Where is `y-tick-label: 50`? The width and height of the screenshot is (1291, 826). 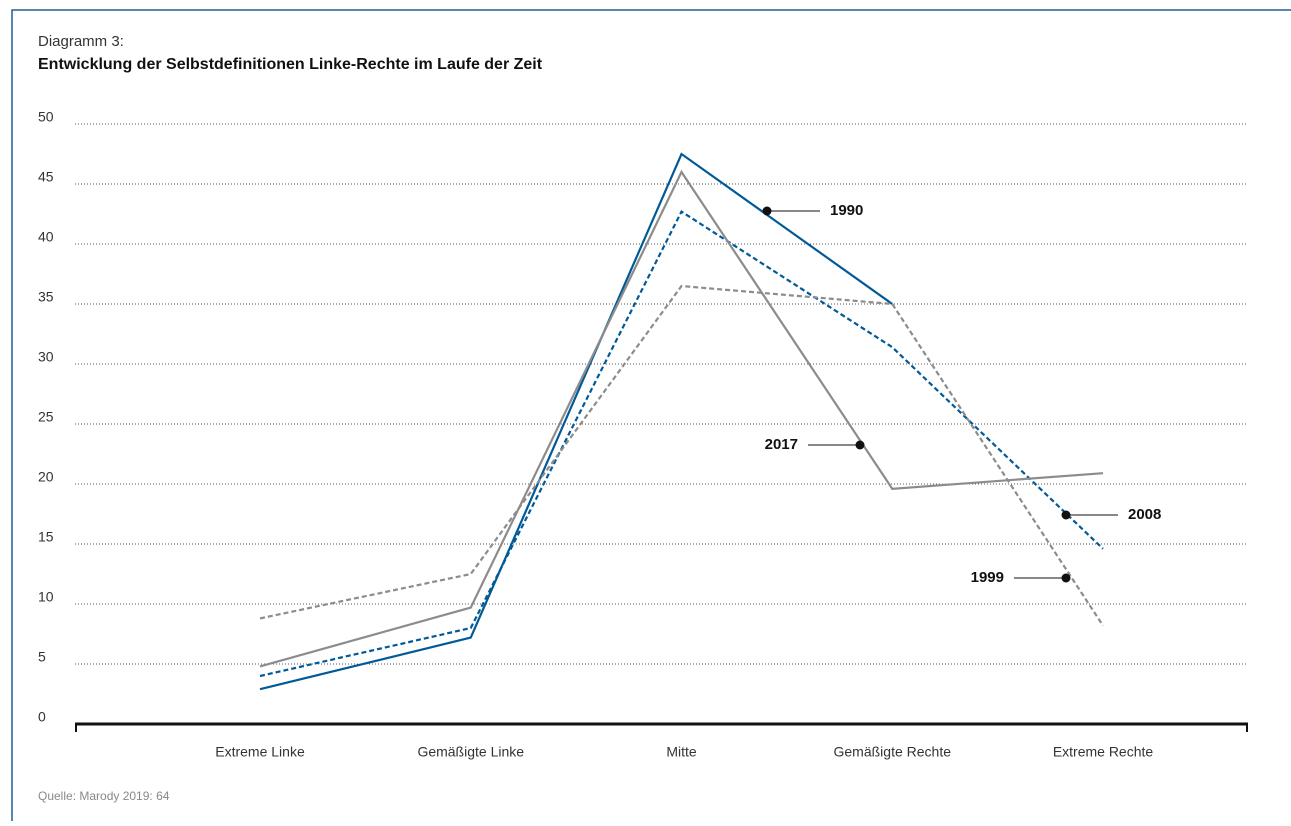 y-tick-label: 50 is located at coordinates (46, 117).